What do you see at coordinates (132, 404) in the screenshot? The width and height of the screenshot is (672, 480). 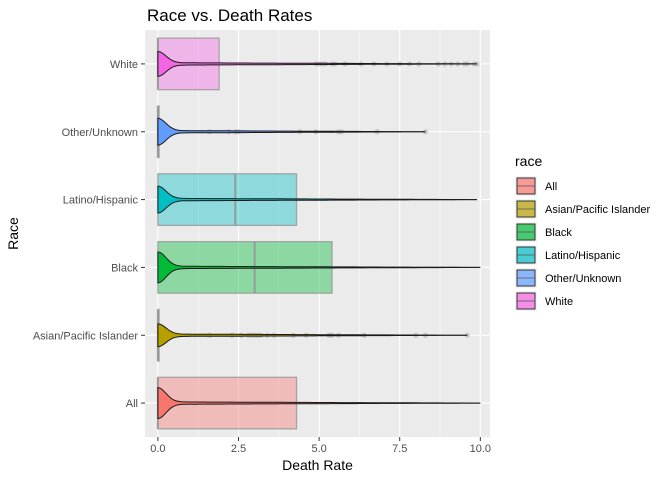 I see `y-tick-label: All` at bounding box center [132, 404].